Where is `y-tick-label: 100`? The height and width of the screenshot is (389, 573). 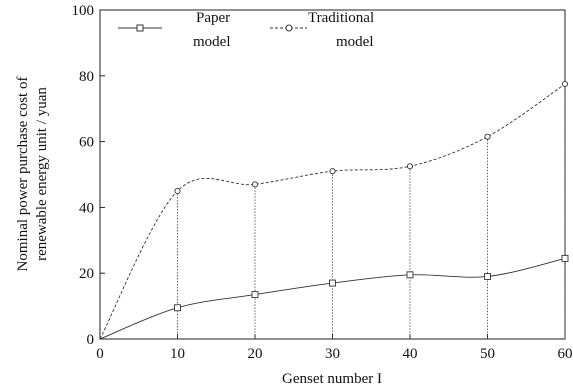 y-tick-label: 100 is located at coordinates (83, 11).